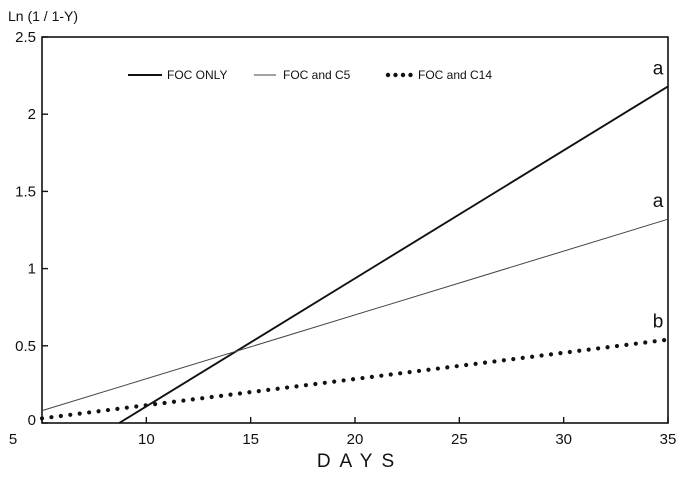  Describe the element at coordinates (455, 75) in the screenshot. I see `legend-label: FOC and C14` at that location.